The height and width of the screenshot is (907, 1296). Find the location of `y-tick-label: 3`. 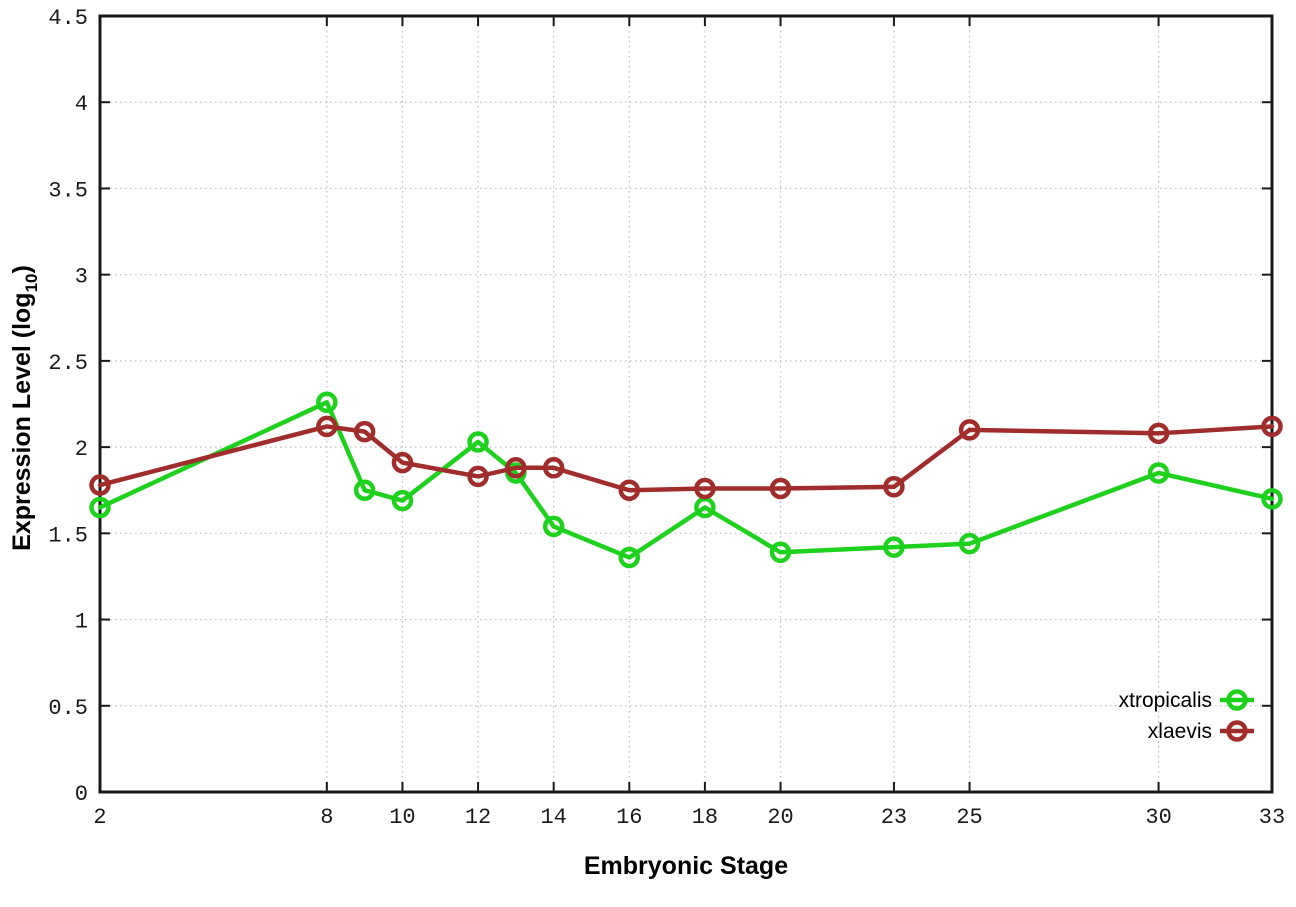

y-tick-label: 3 is located at coordinates (81, 277).